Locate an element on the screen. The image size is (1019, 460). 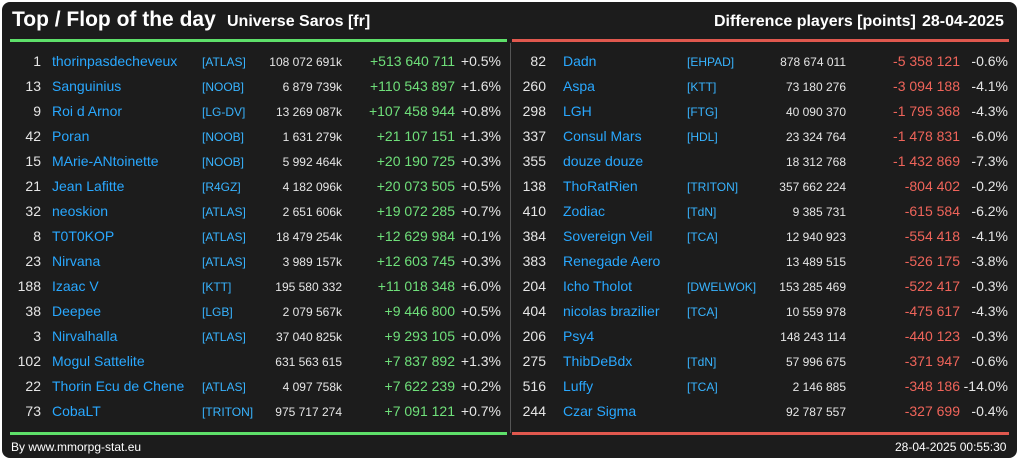
player-name-link: Mogul Sattelite is located at coordinates (98, 361).